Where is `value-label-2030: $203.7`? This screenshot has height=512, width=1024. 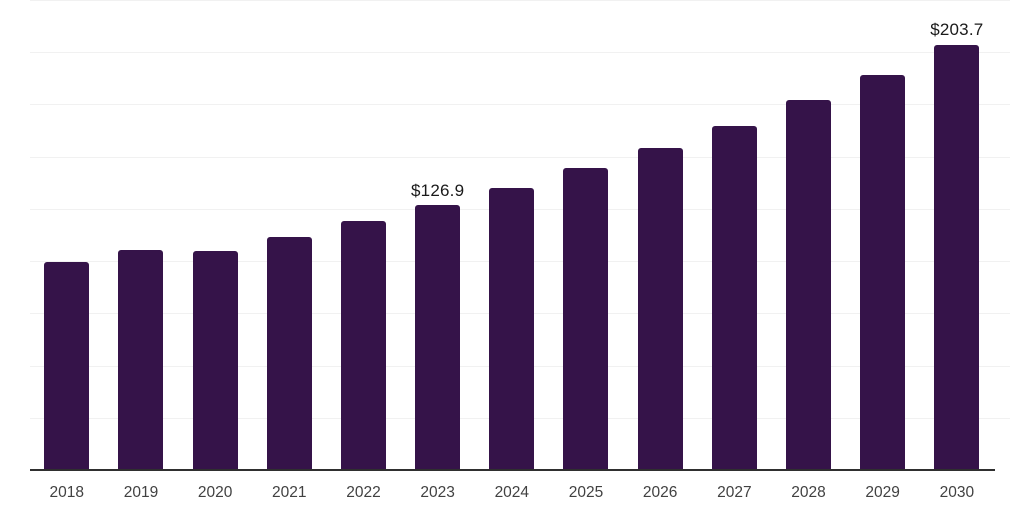 value-label-2030: $203.7 is located at coordinates (957, 30).